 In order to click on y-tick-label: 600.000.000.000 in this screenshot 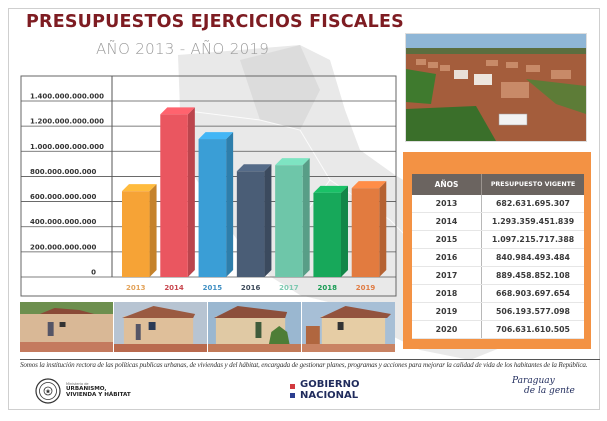, I will do `click(63, 197)`.